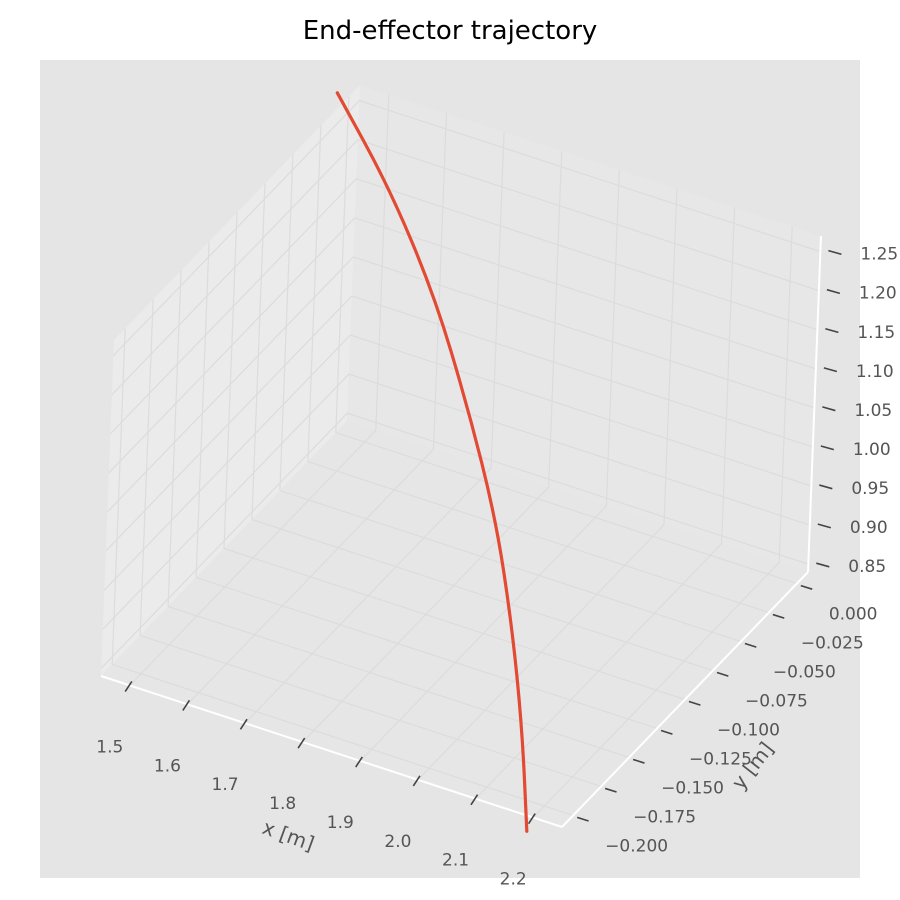 The image size is (900, 900). I want to click on y-tick-label: −0.175, so click(664, 817).